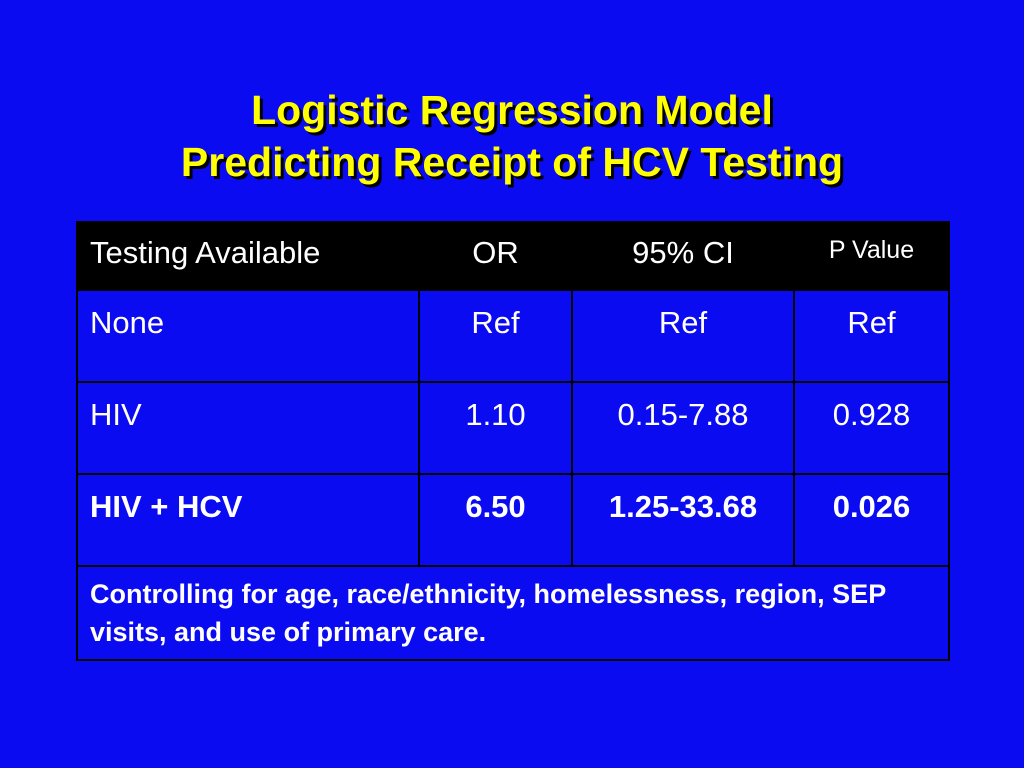 The width and height of the screenshot is (1024, 768). Describe the element at coordinates (871, 520) in the screenshot. I see `cell-p-value: 0.026` at that location.